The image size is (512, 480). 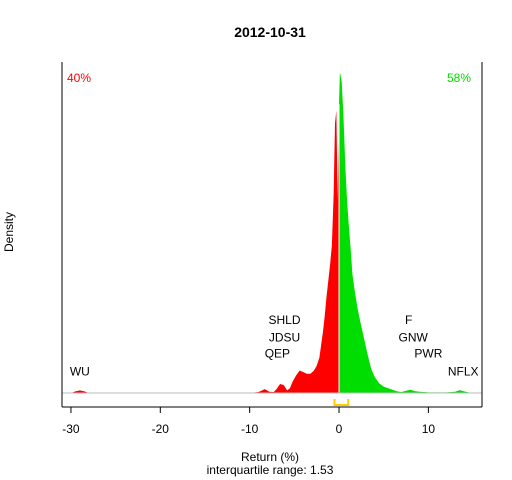 I want to click on annotation-label: WU, so click(x=80, y=371).